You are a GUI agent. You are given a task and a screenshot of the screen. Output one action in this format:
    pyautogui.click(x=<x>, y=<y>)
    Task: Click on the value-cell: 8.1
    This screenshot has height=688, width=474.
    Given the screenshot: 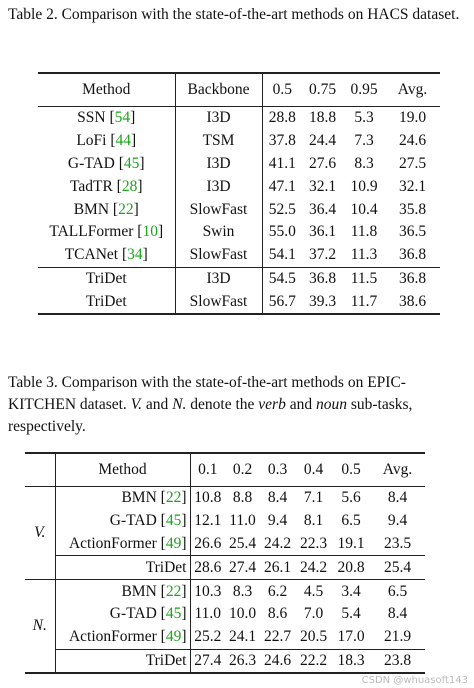 What is the action you would take?
    pyautogui.click(x=313, y=521)
    